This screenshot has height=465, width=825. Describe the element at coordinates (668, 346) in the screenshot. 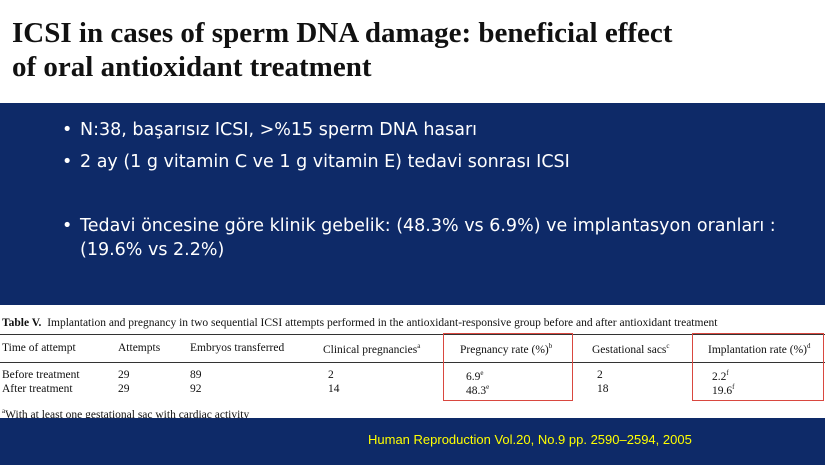

I see `header-cell-sup: c` at that location.